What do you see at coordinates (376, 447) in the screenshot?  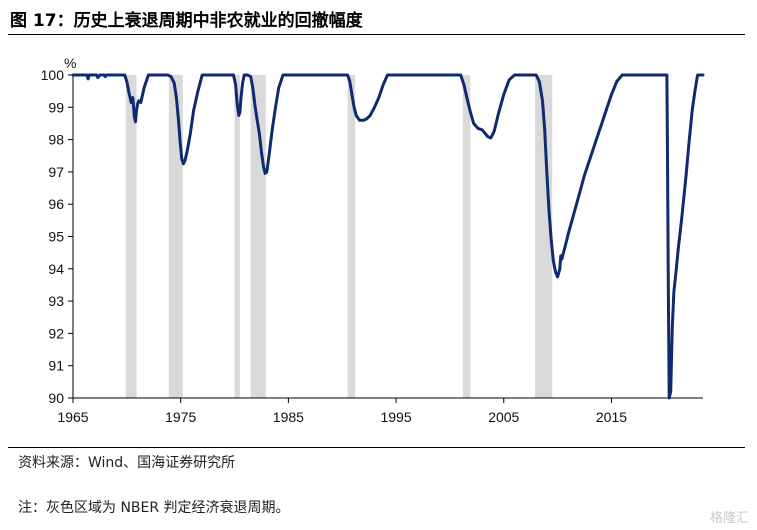 I see `source-rule` at bounding box center [376, 447].